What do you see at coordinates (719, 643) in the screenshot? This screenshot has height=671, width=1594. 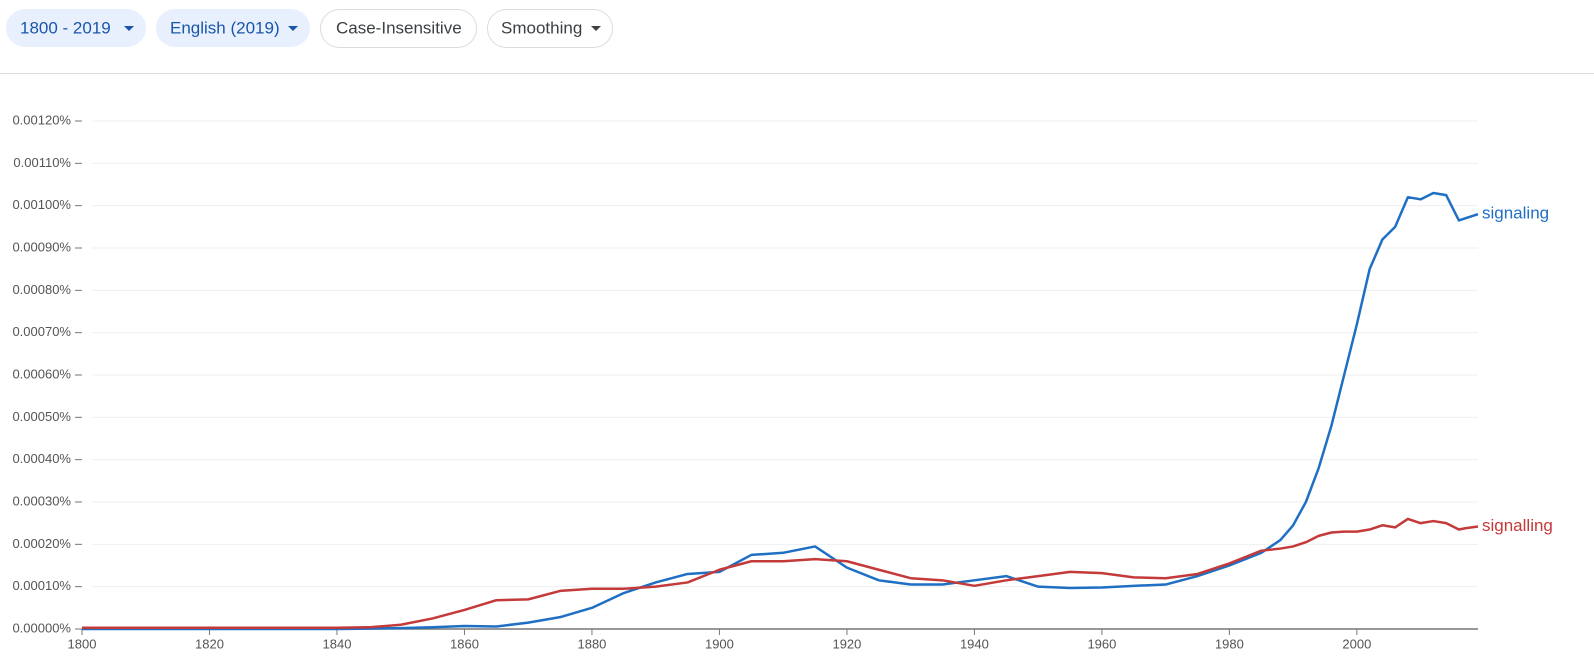 I see `x-tick-label: 1900` at bounding box center [719, 643].